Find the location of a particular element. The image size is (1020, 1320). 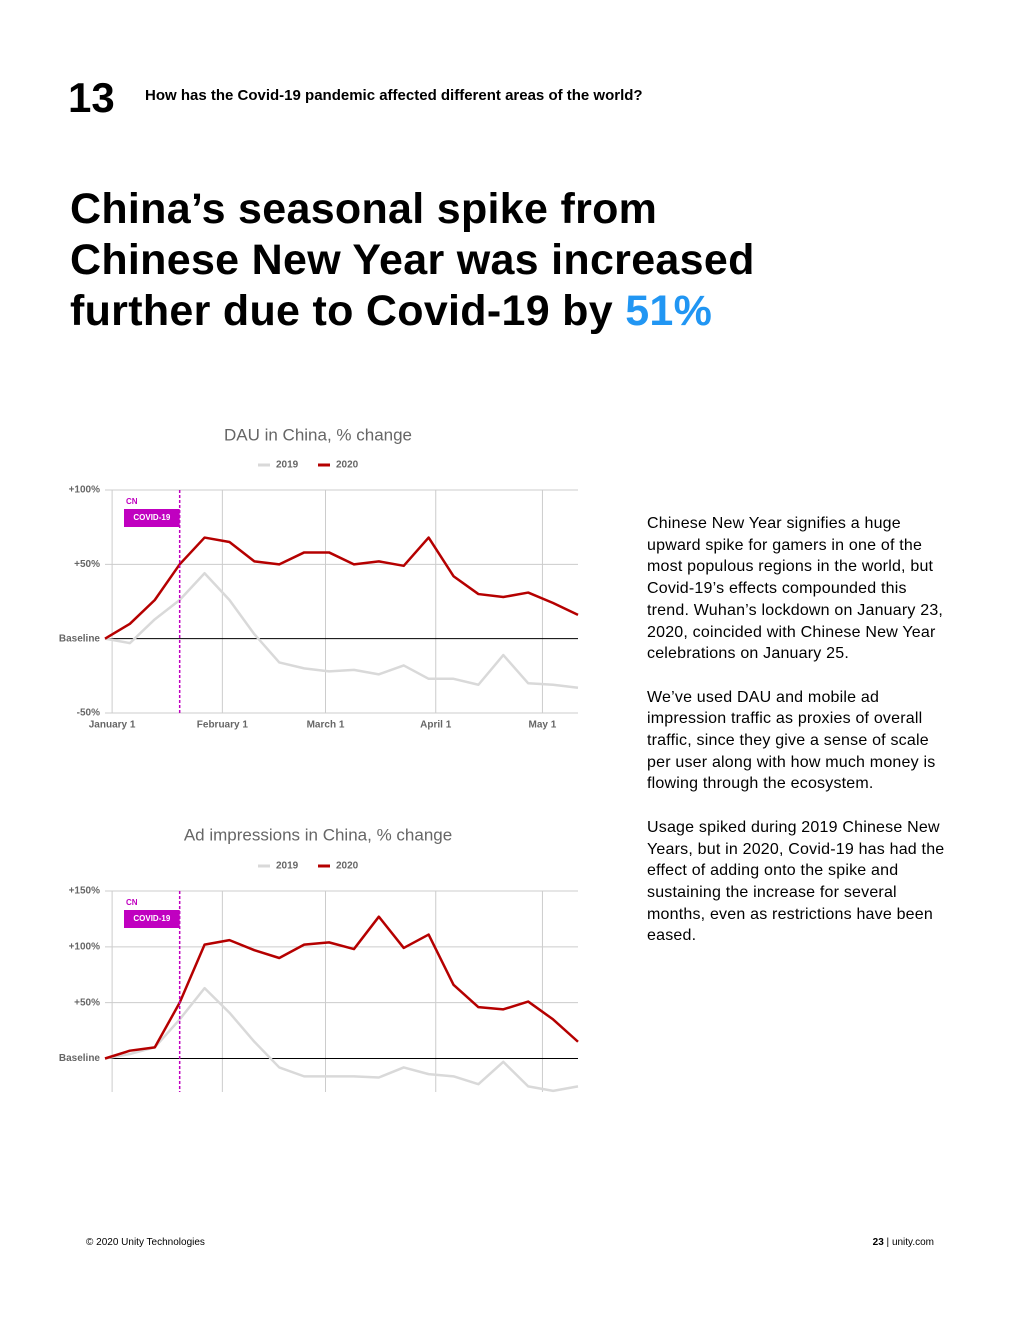

chart-title: DAU in China, % change is located at coordinates (318, 434).